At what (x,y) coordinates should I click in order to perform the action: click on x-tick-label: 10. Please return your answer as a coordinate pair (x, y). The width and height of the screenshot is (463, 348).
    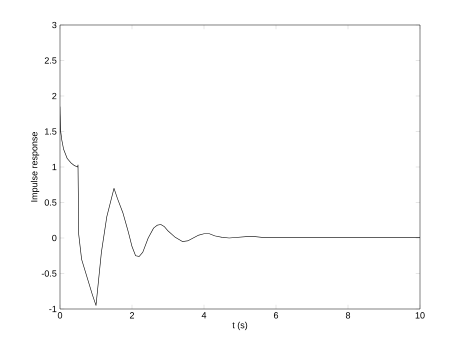
    Looking at the image, I should click on (420, 315).